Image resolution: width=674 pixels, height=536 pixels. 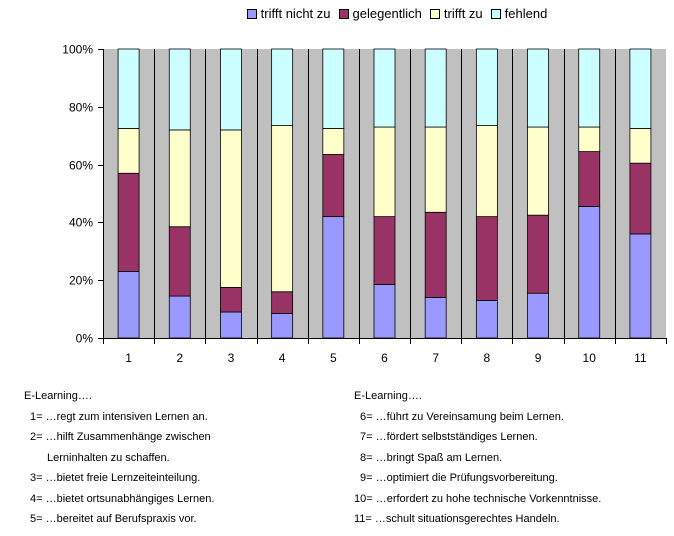 I want to click on note-item-7: 7= …fördert selbstständiges Lernen., so click(x=449, y=437).